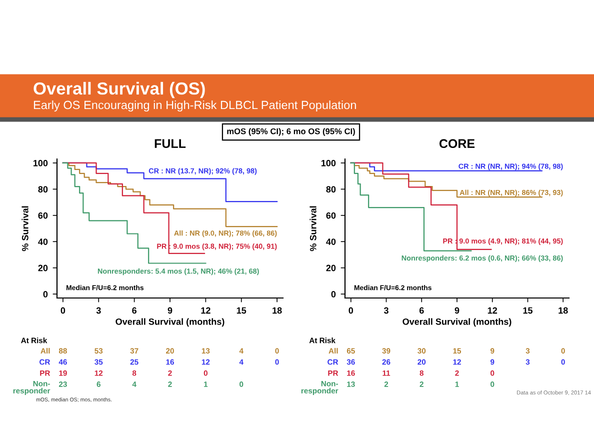 The image size is (594, 447). What do you see at coordinates (119, 90) in the screenshot?
I see `text: Overall Survival (OS)` at bounding box center [119, 90].